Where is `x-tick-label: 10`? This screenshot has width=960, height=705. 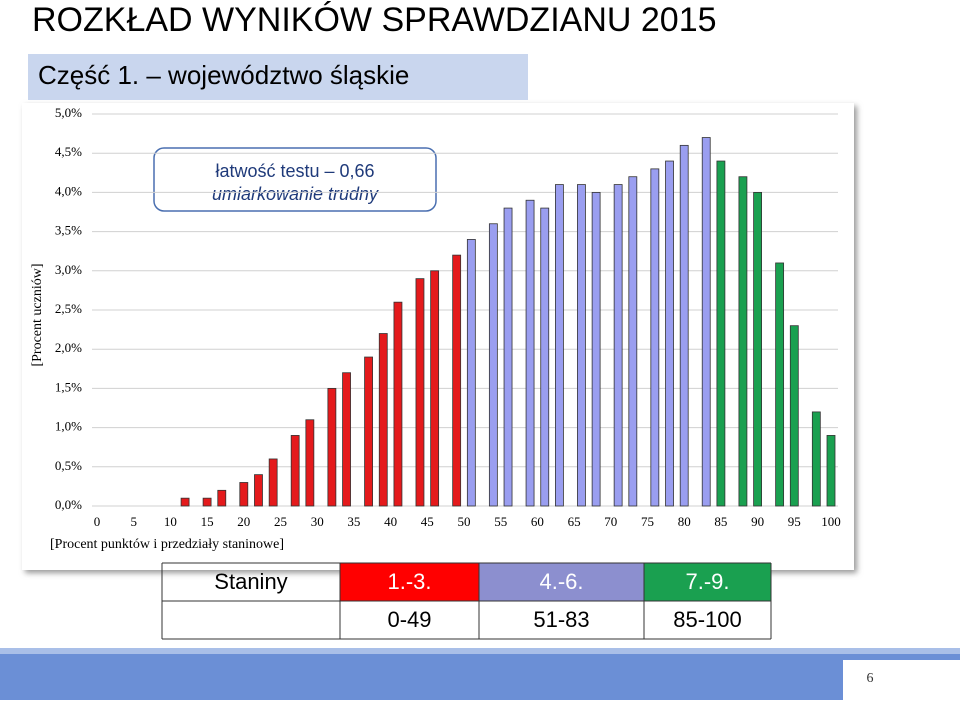 x-tick-label: 10 is located at coordinates (170, 521).